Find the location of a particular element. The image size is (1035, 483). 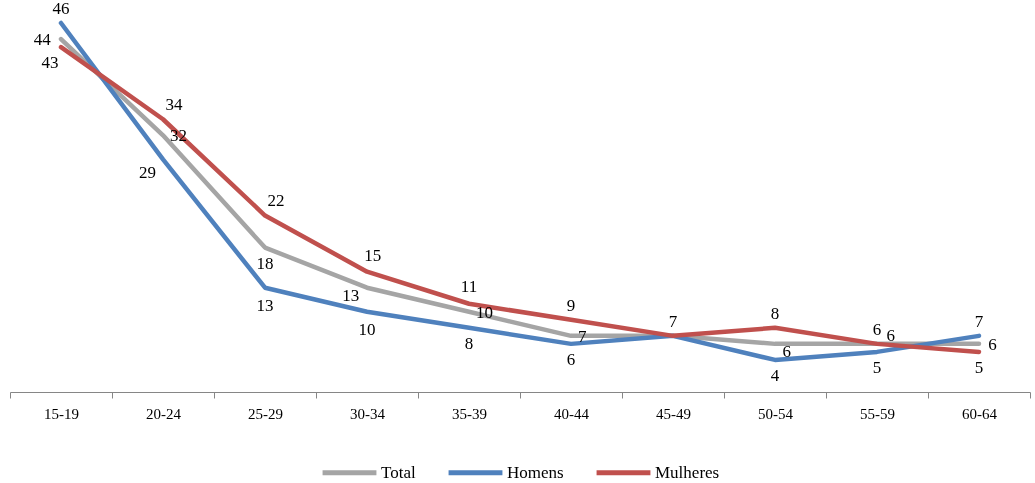

x-tick-label: 45-49 is located at coordinates (673, 413).